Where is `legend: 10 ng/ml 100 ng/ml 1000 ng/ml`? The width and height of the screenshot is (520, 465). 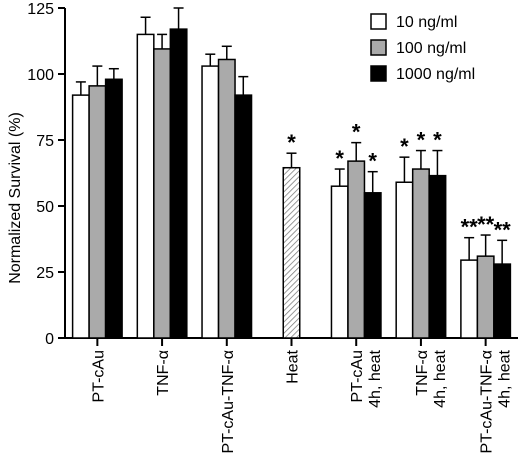
legend: 10 ng/ml 100 ng/ml 1000 ng/ml is located at coordinates (422, 48).